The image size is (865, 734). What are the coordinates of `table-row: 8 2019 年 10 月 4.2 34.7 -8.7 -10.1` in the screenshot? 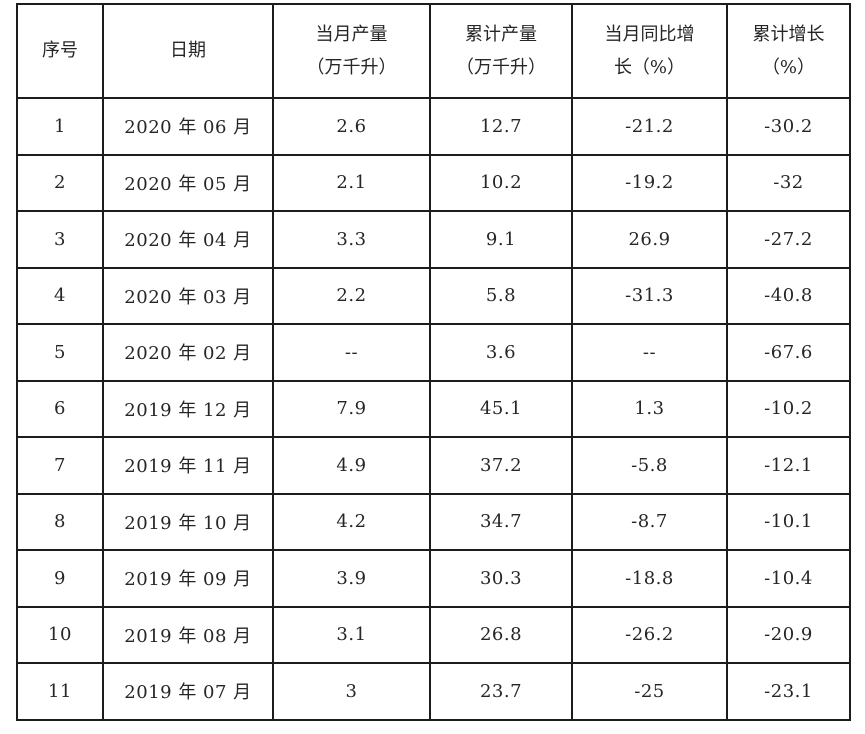 It's located at (433, 521).